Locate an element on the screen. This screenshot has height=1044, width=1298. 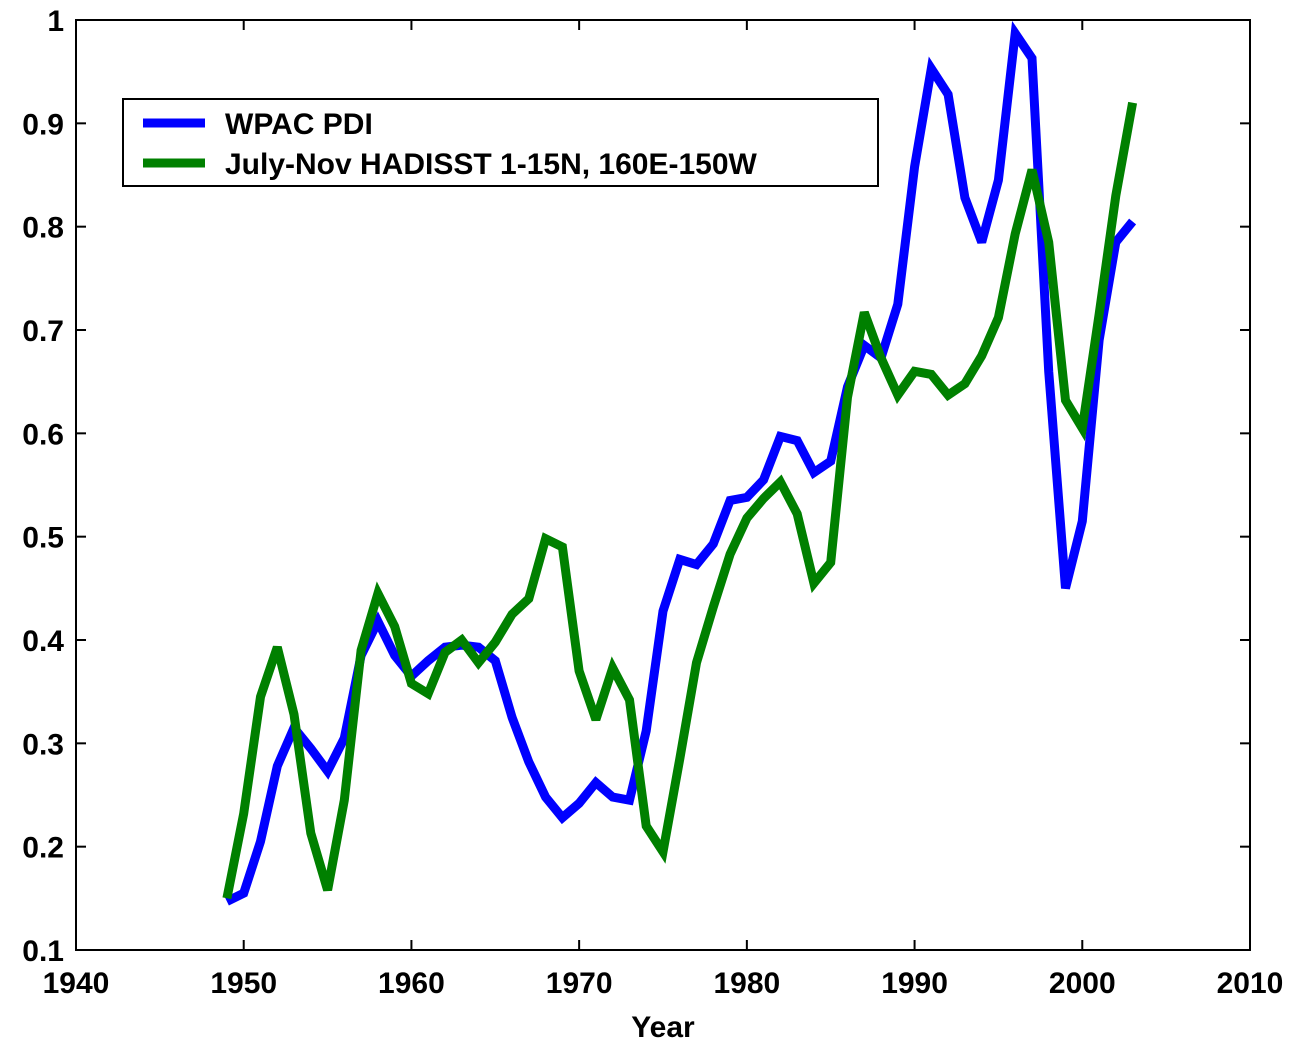
legend-label-1: WPAC PDI is located at coordinates (299, 124).